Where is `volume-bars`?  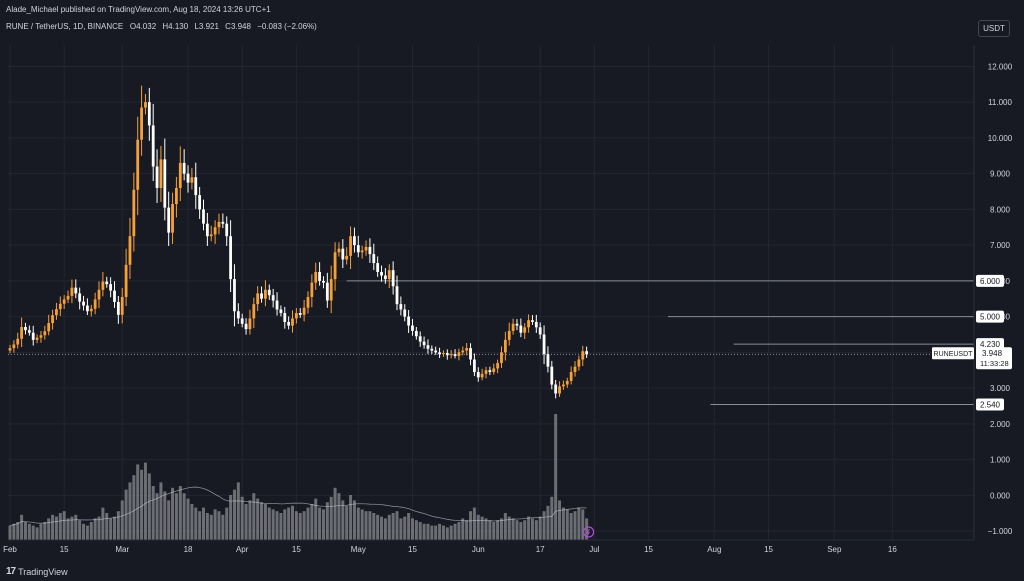 volume-bars is located at coordinates (298, 477).